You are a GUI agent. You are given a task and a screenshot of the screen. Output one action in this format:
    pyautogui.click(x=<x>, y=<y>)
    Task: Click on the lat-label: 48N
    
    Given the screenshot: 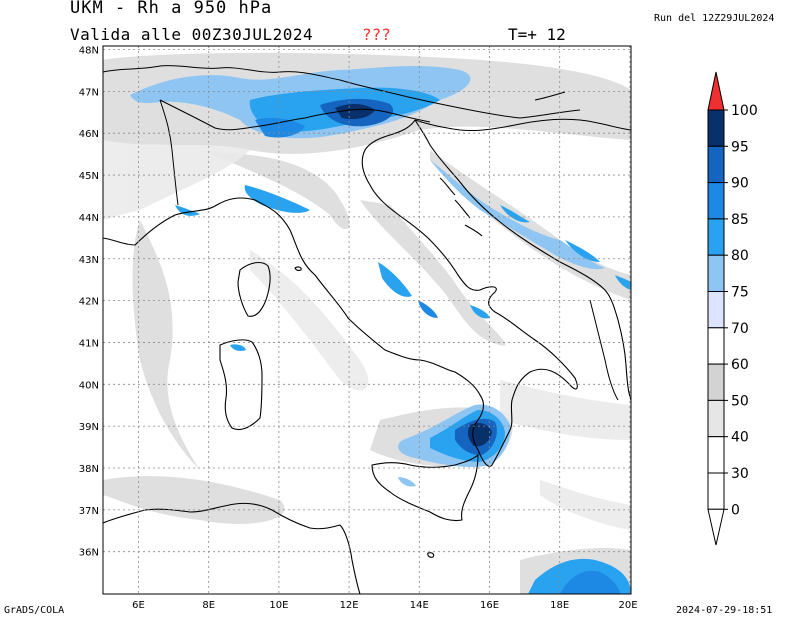 What is the action you would take?
    pyautogui.click(x=89, y=51)
    